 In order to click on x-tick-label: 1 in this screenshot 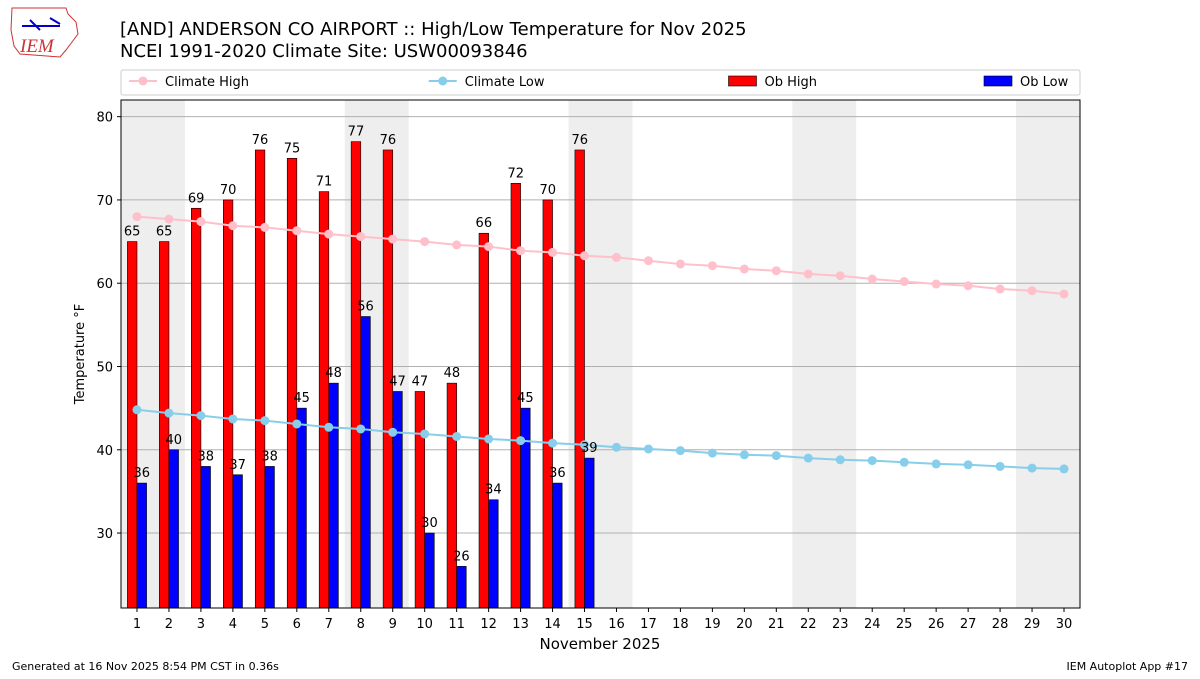, I will do `click(137, 624)`.